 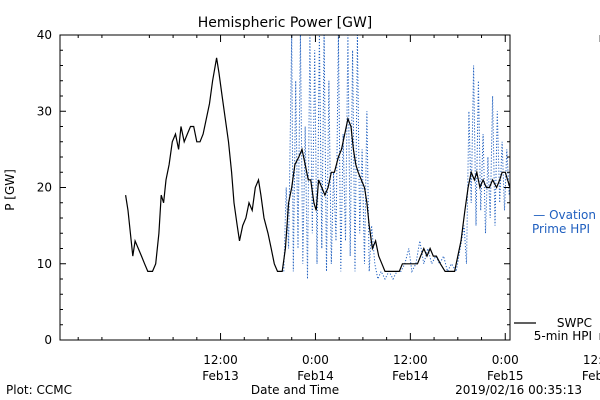 I want to click on plot-timestamp: 2019/02/16 00:35:13, so click(x=518, y=390).